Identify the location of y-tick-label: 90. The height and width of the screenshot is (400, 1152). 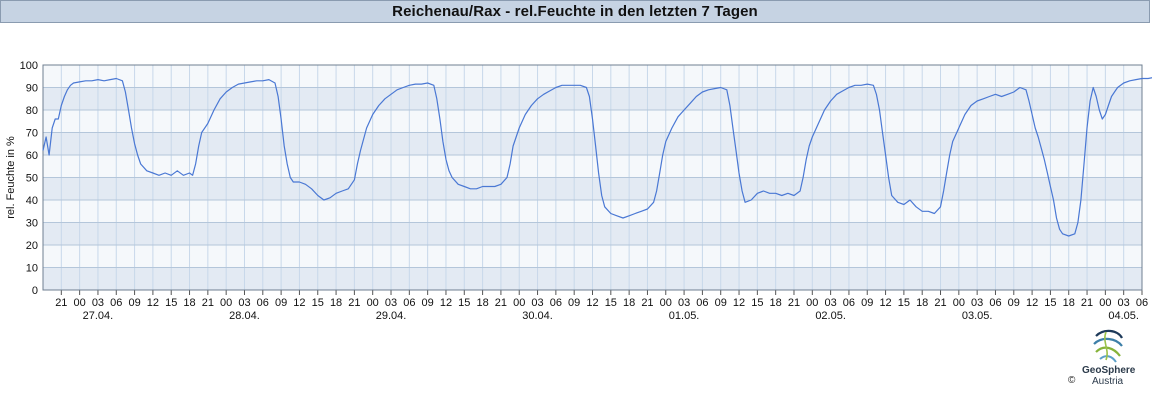
(32, 89).